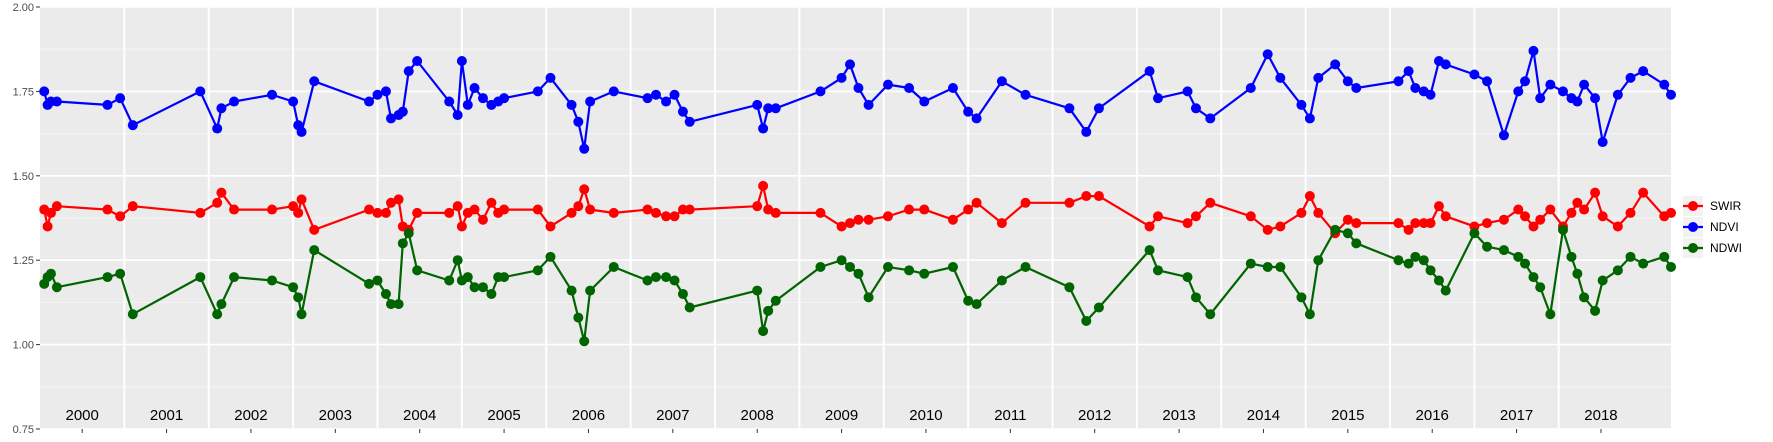 This screenshot has height=442, width=1773. I want to click on year-label: 2001, so click(166, 415).